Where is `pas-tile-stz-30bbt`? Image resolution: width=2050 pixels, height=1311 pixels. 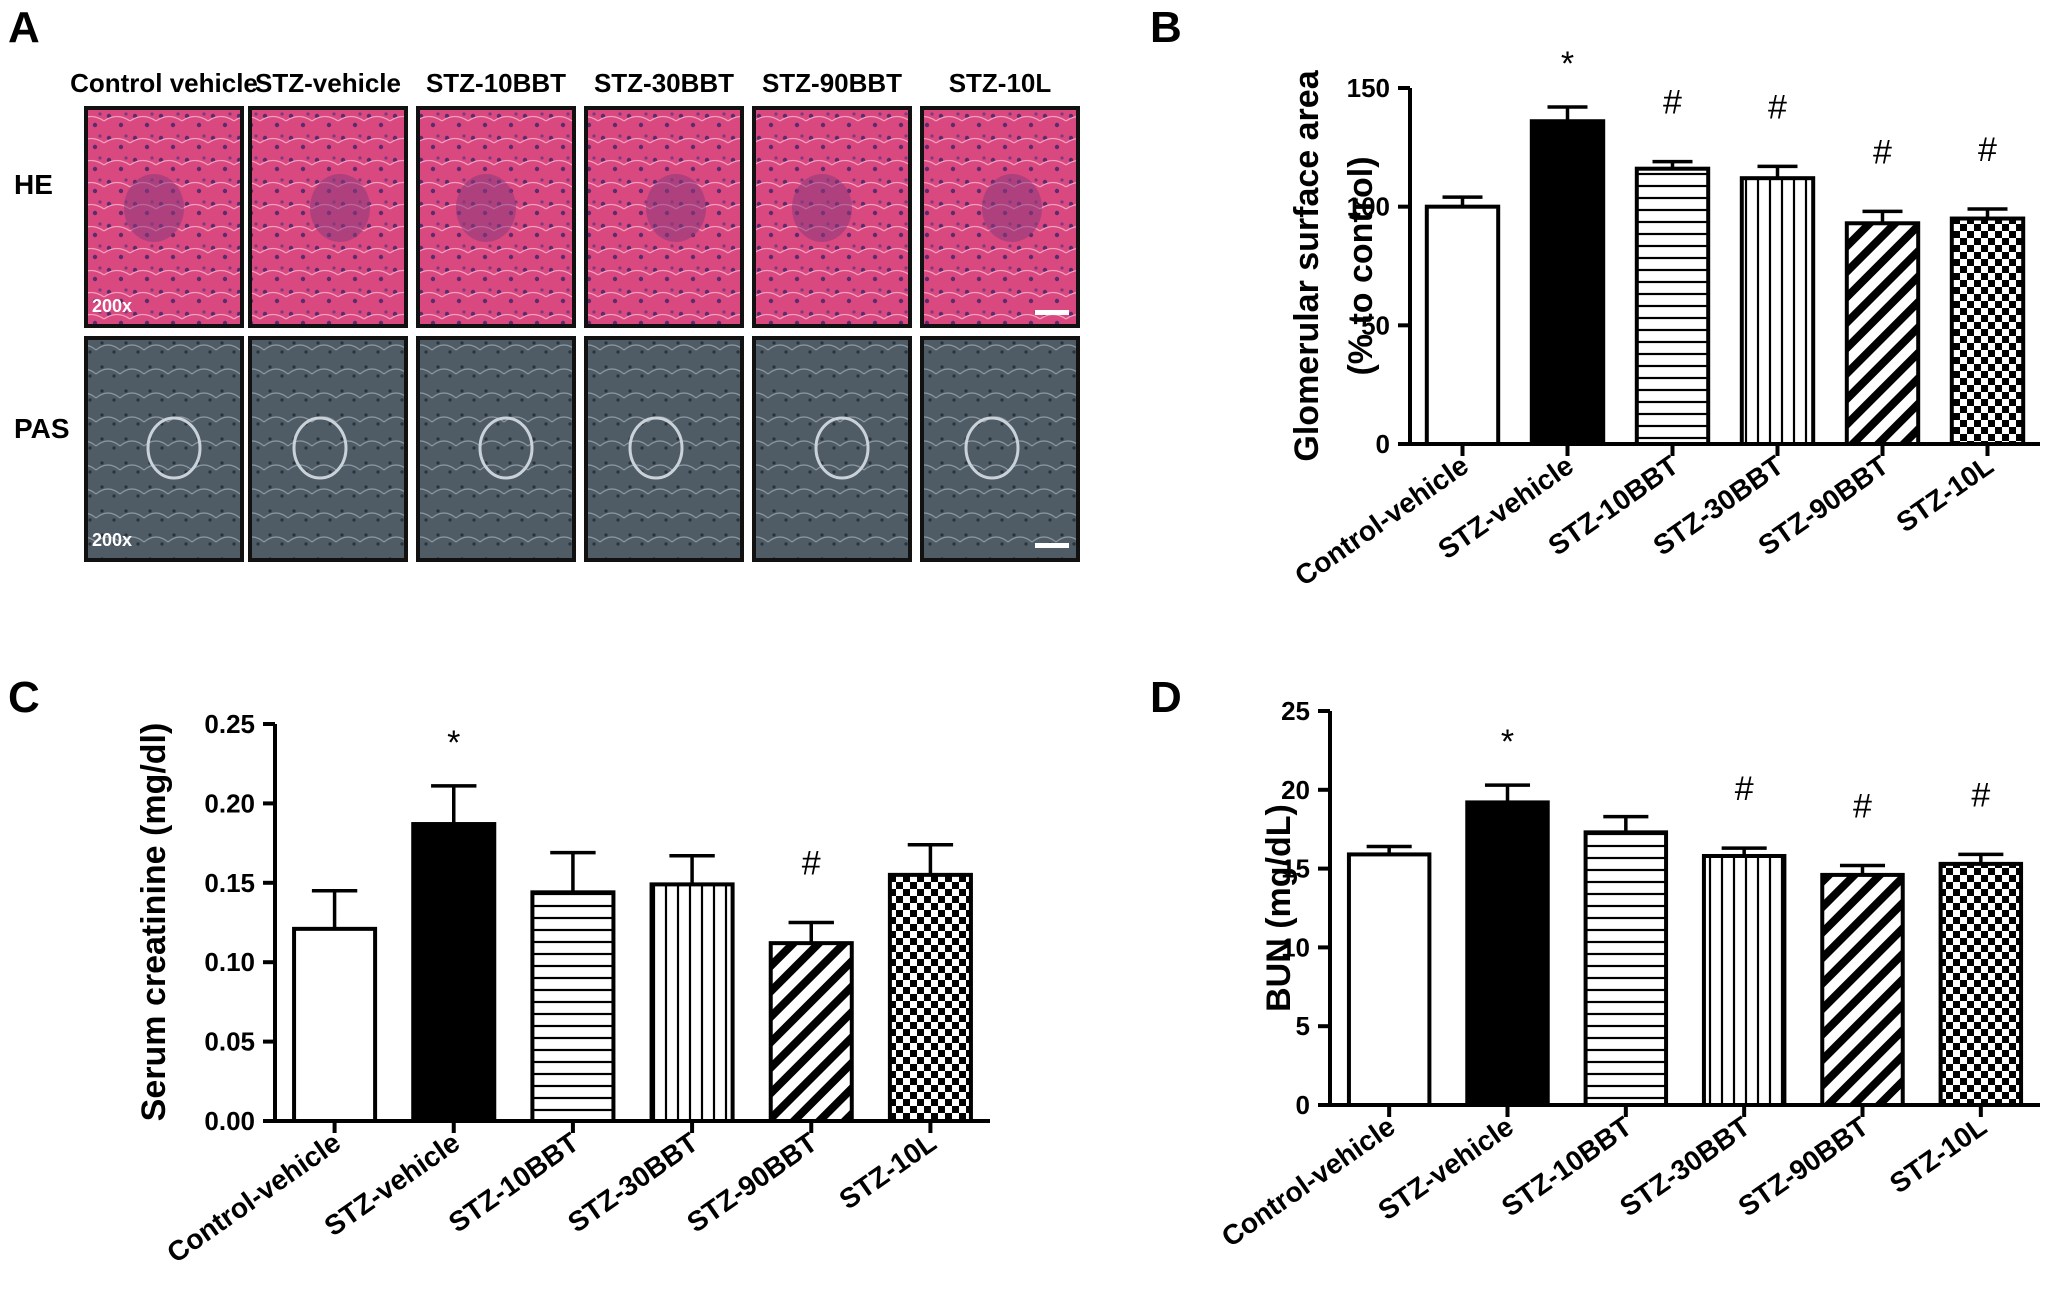
pas-tile-stz-30bbt is located at coordinates (664, 449).